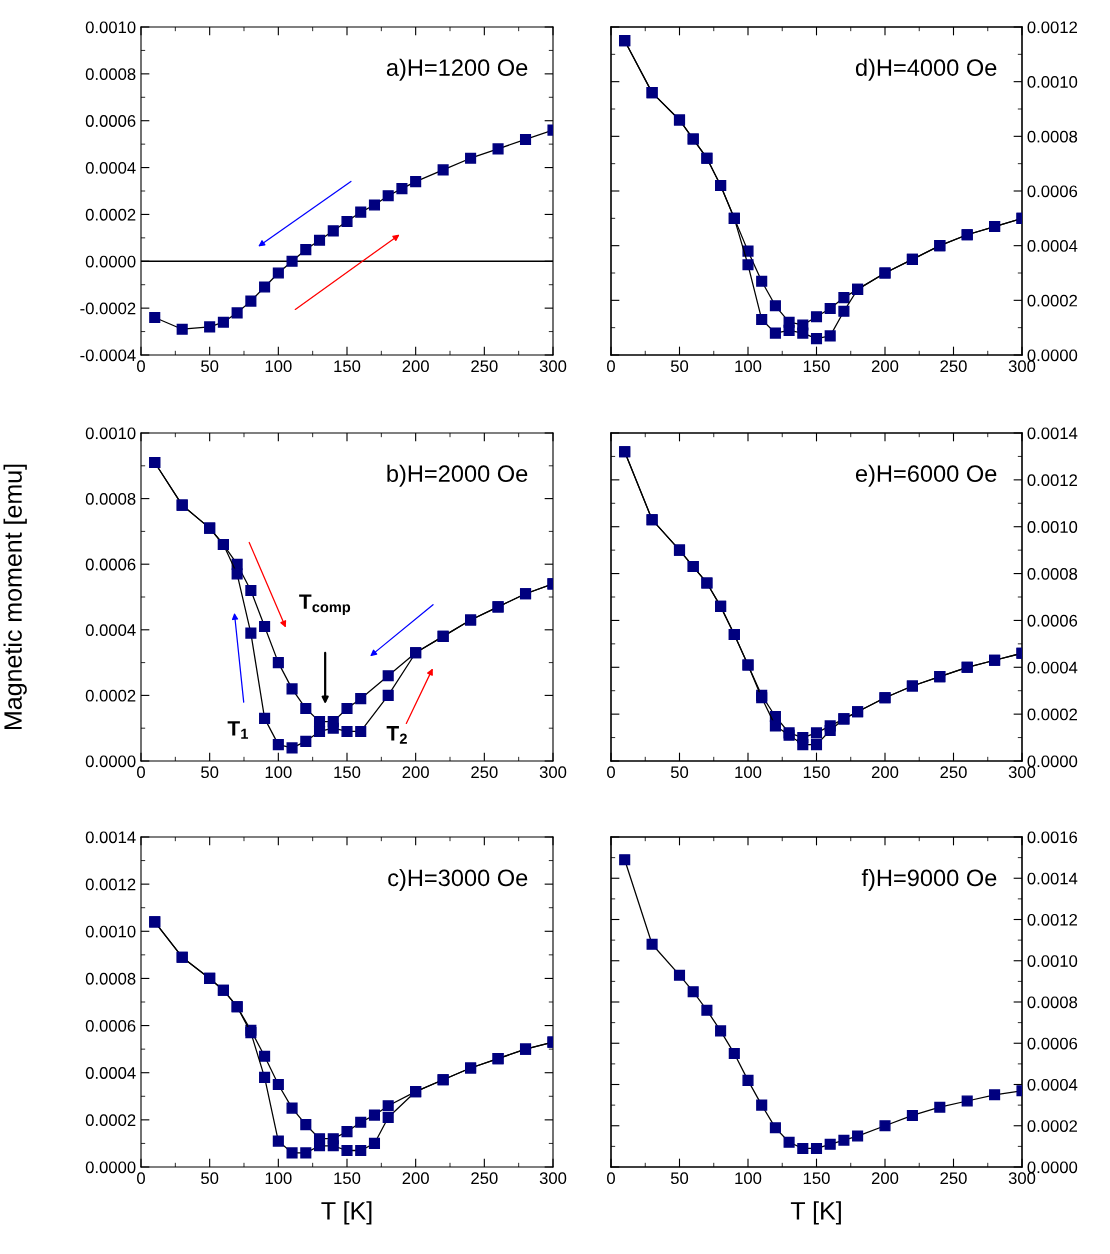 The width and height of the screenshot is (1110, 1254). What do you see at coordinates (108, 308) in the screenshot?
I see `y-tick-label: -0.0002` at bounding box center [108, 308].